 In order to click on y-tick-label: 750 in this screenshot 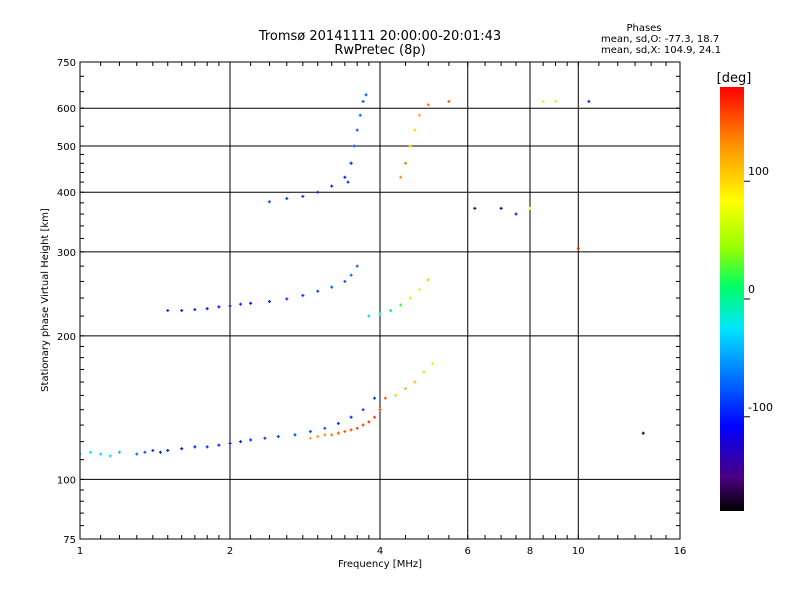, I will do `click(66, 63)`.